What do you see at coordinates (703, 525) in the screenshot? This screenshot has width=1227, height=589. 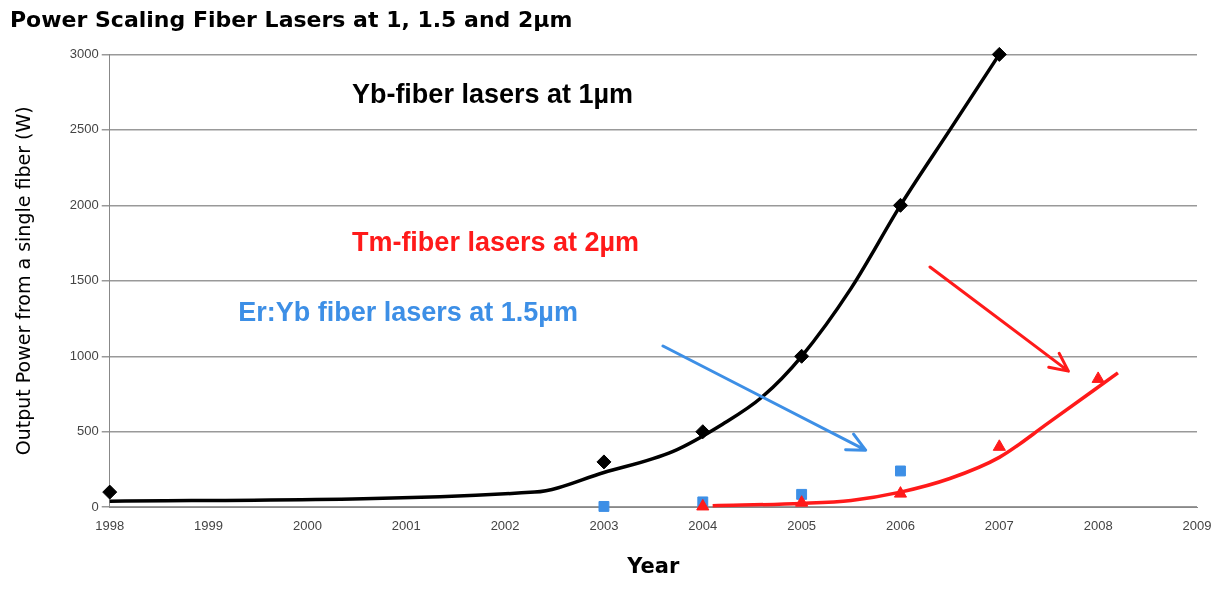 I see `x-tick-label: 2004` at bounding box center [703, 525].